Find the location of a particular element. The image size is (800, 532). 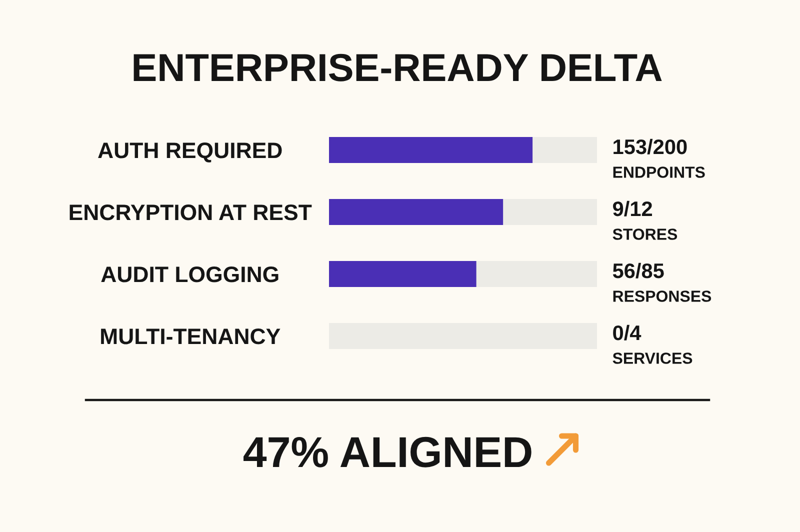

text: 0/4 SERVICES is located at coordinates (652, 344).